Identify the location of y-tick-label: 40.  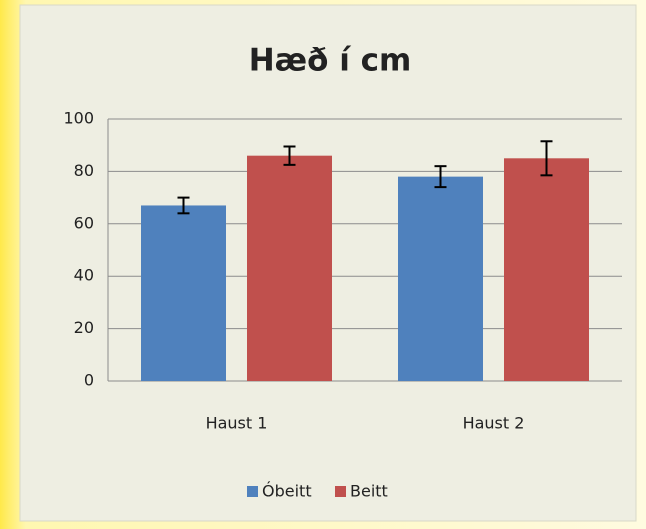
(84, 275).